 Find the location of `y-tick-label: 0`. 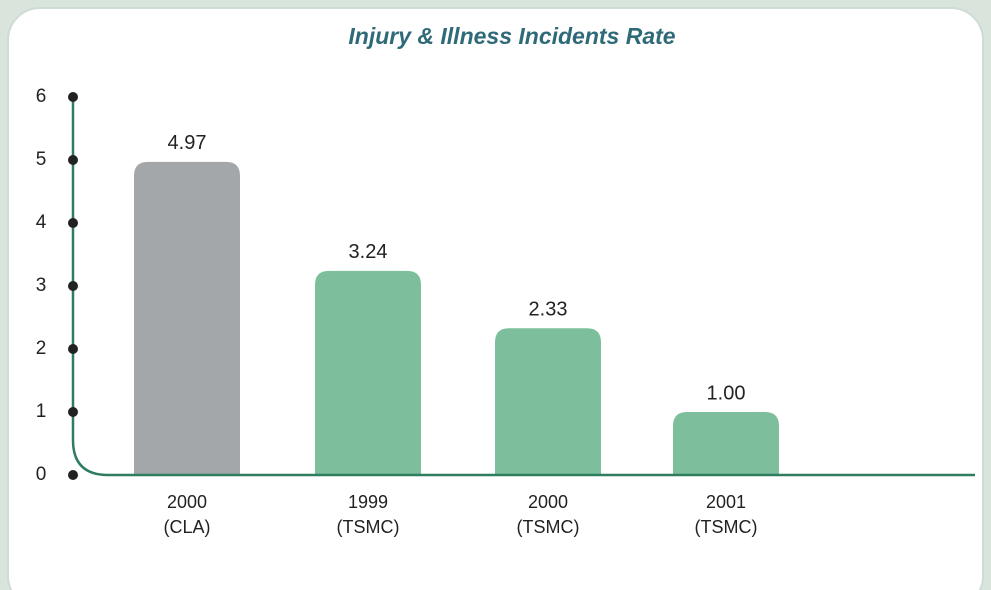

y-tick-label: 0 is located at coordinates (41, 474).